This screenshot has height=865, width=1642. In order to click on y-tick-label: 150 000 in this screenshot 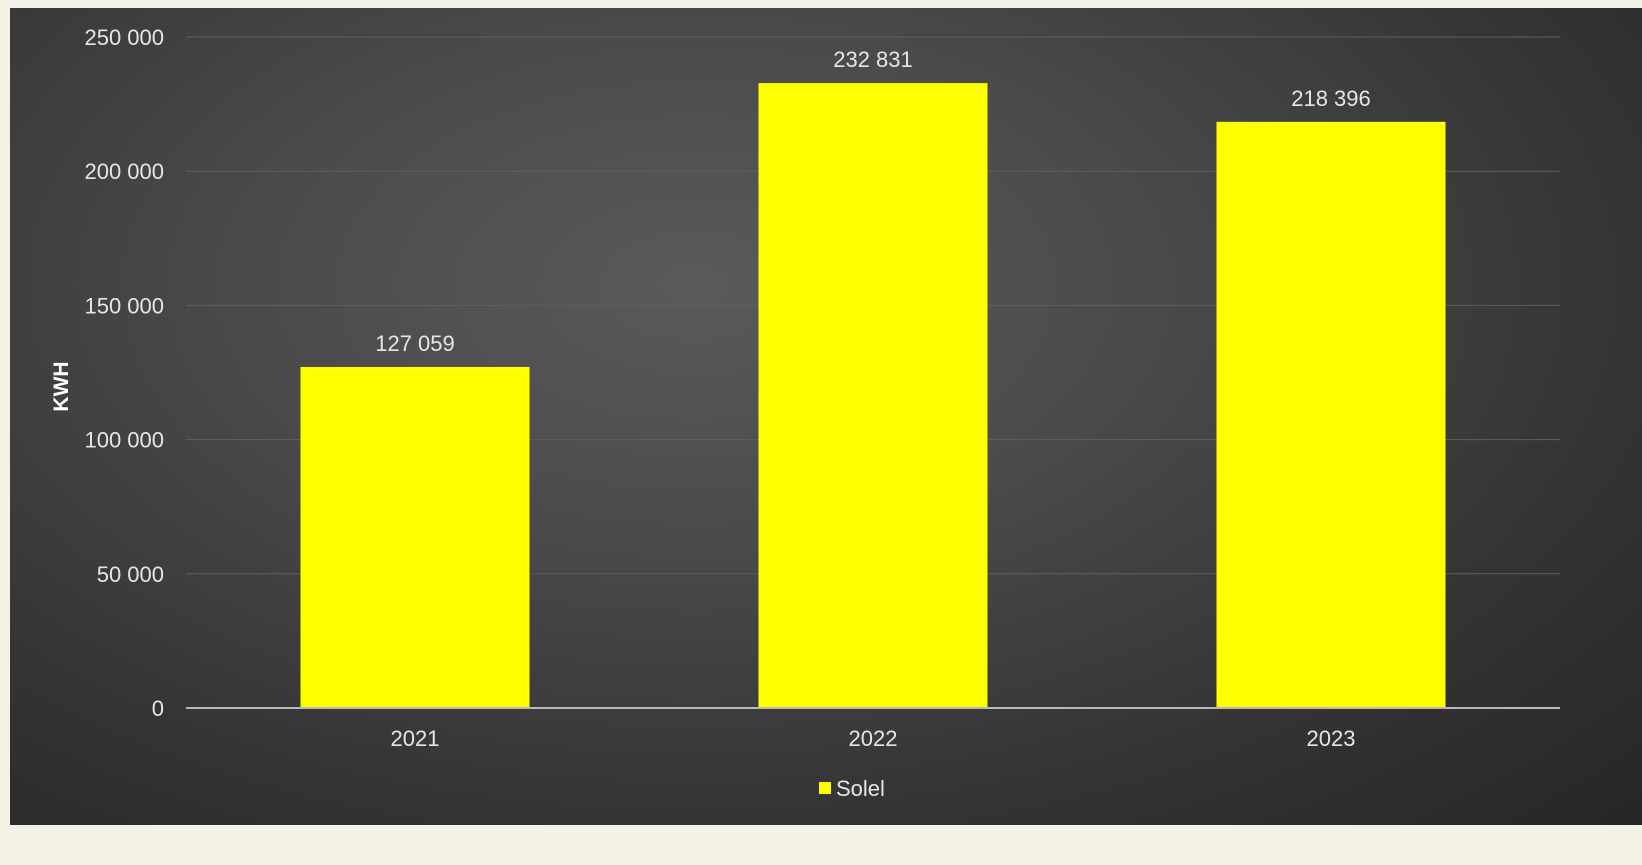, I will do `click(124, 305)`.